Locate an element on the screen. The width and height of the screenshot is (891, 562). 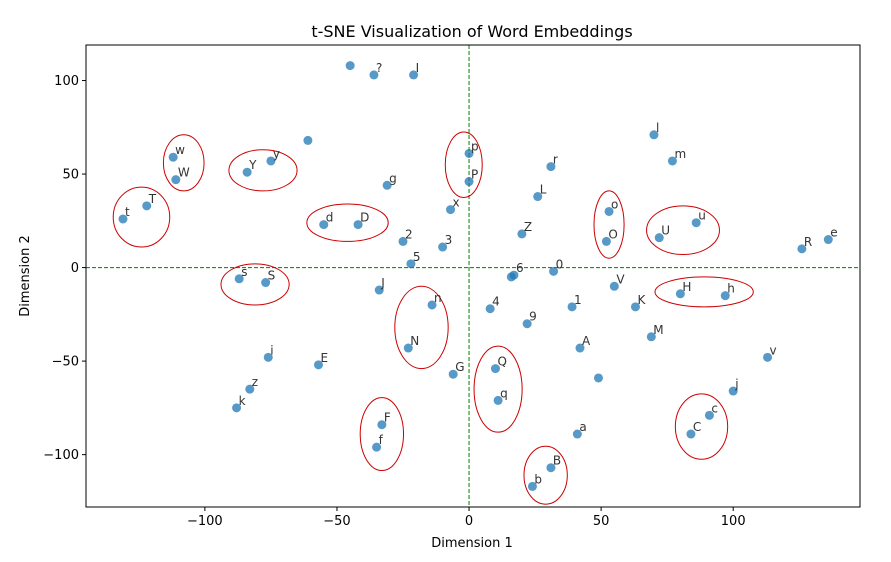
point-label: C is located at coordinates (697, 427).